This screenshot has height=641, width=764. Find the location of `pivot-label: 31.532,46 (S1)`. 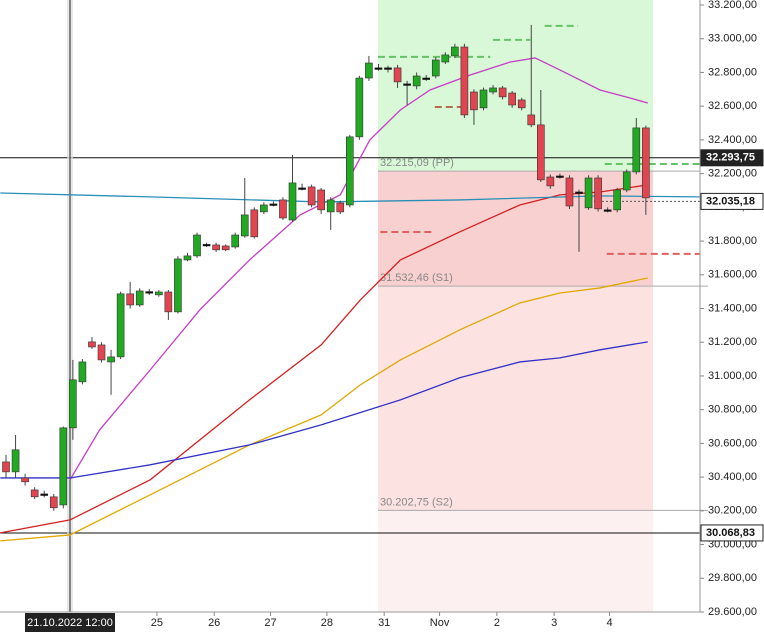

pivot-label: 31.532,46 (S1) is located at coordinates (416, 278).